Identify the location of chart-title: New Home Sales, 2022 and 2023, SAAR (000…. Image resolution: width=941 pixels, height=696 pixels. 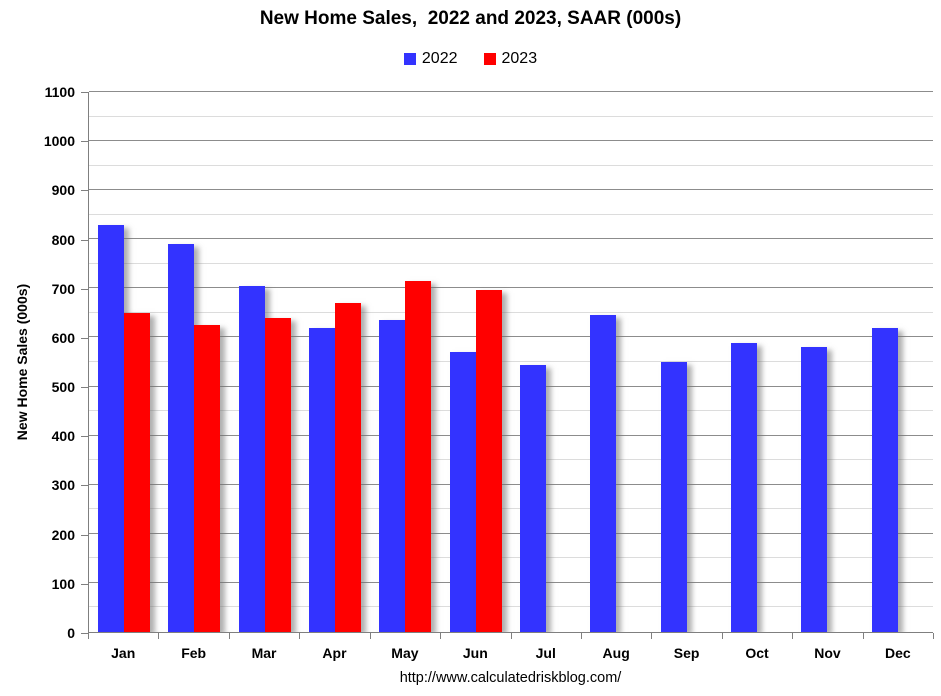
(470, 18).